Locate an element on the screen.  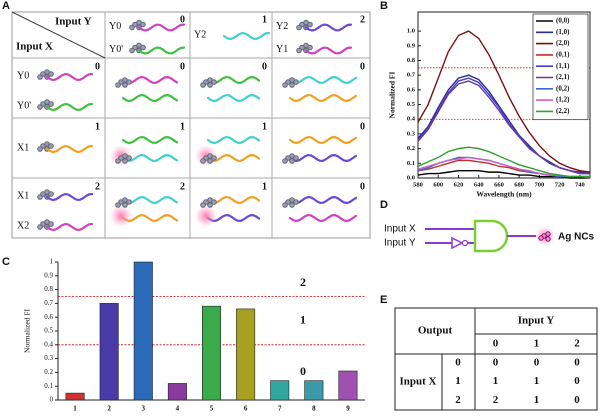
x-tick-label: 620 is located at coordinates (459, 184).